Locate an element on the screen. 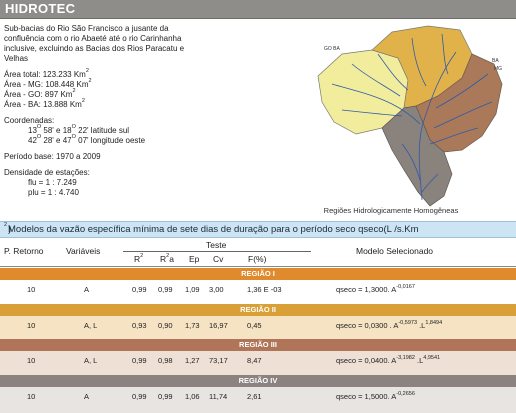 This screenshot has height=413, width=516. header-variaveis: Variáveis is located at coordinates (83, 251).